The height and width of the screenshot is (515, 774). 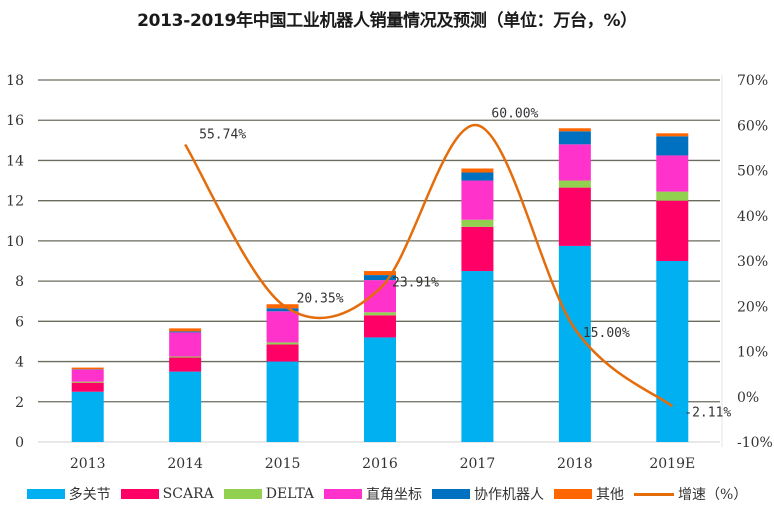 I want to click on x-tick-label: 2014, so click(x=185, y=464).